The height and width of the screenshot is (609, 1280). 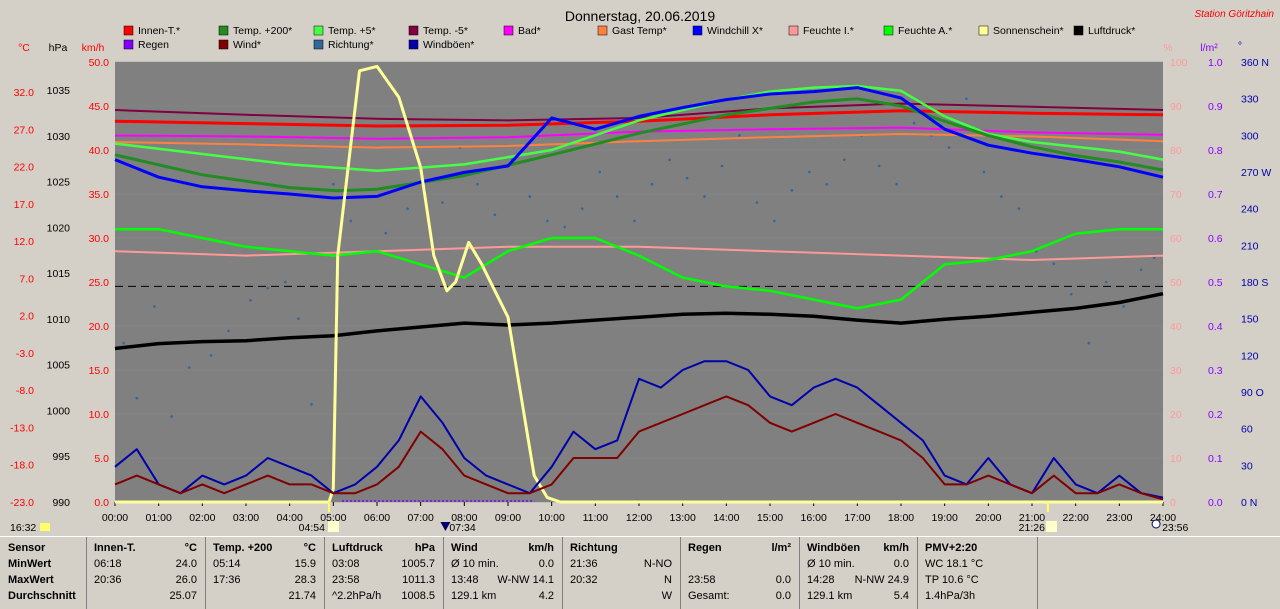 What do you see at coordinates (639, 518) in the screenshot?
I see `x-tick-label: 12:00` at bounding box center [639, 518].